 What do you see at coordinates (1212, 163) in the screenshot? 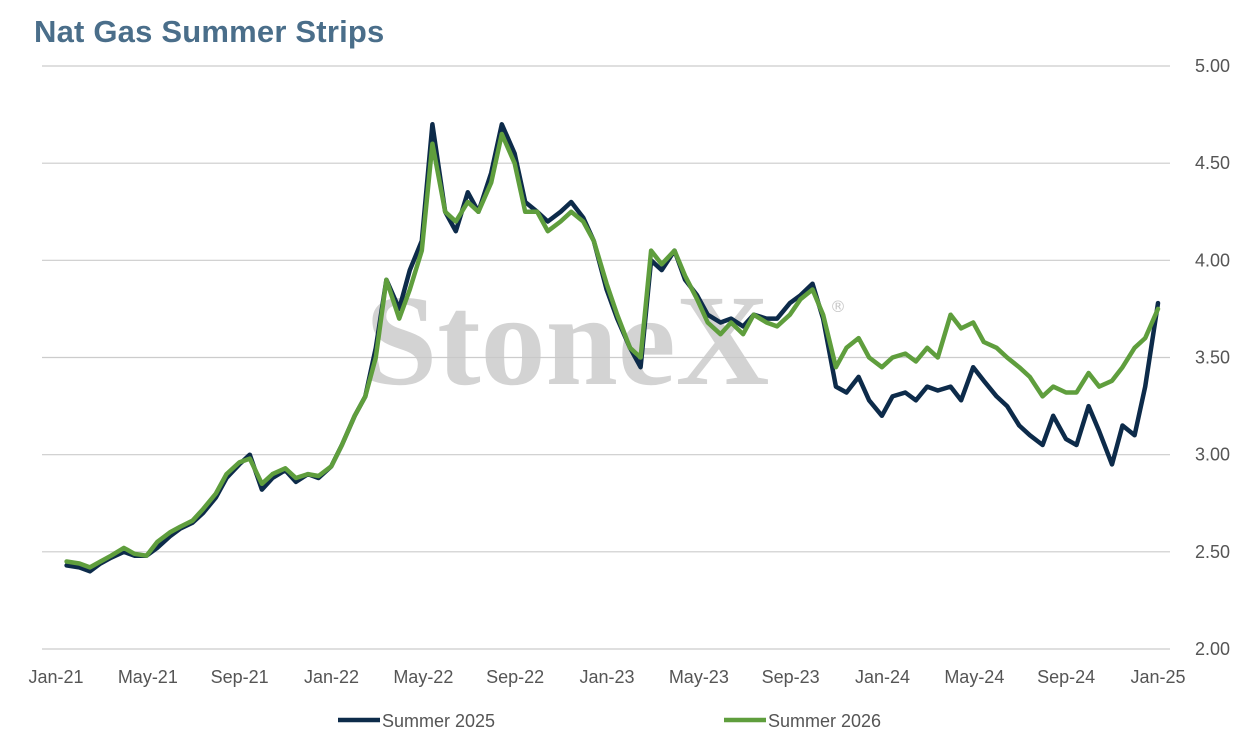
I see `y-tick-label: 4.50` at bounding box center [1212, 163].